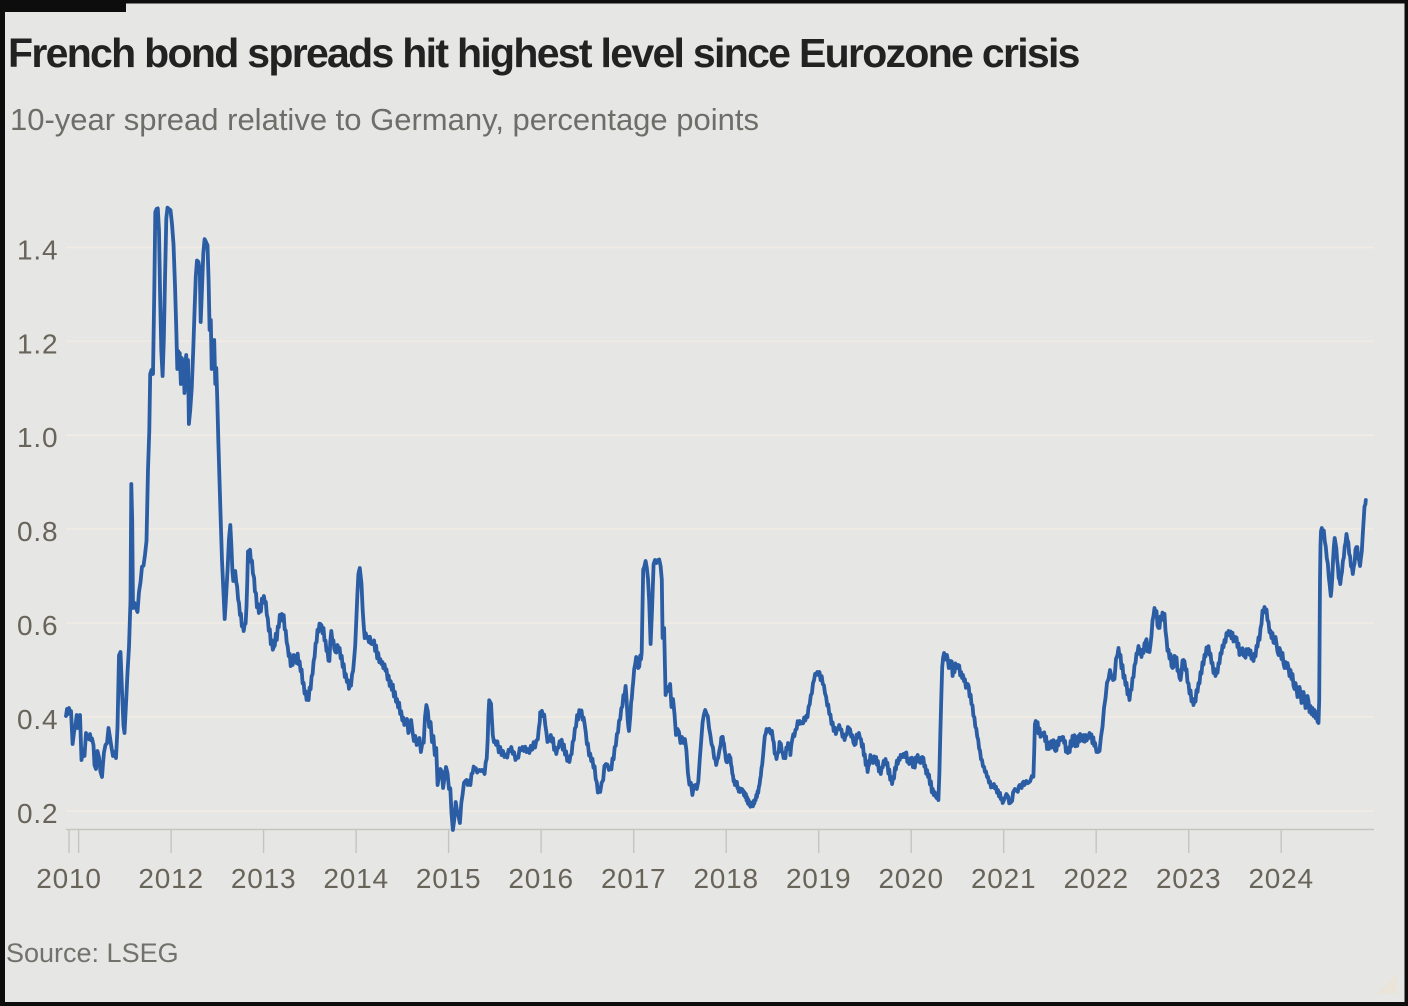 This screenshot has height=1006, width=1408. I want to click on svg-text: 0.2, so click(37, 813).